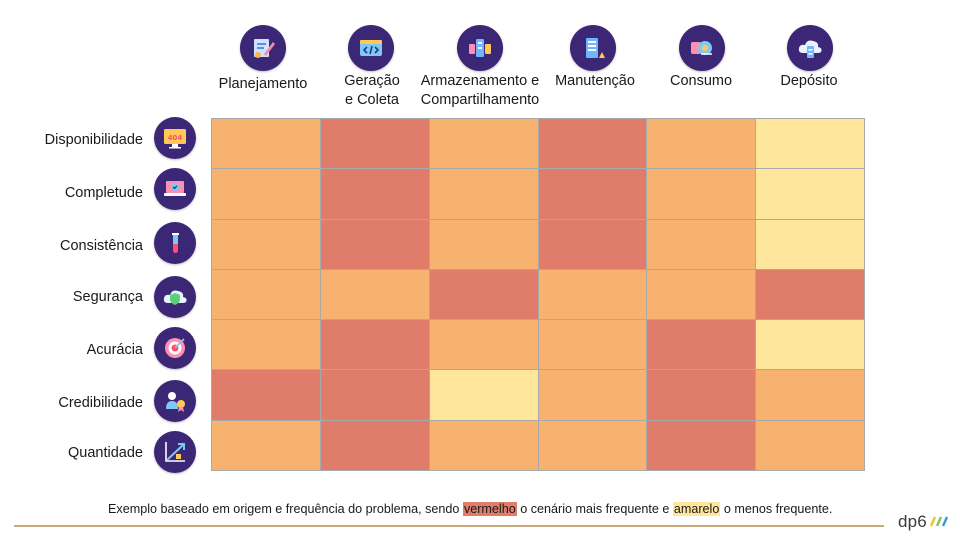 This screenshot has width=960, height=540. I want to click on growth-chart-icon, so click(175, 452).